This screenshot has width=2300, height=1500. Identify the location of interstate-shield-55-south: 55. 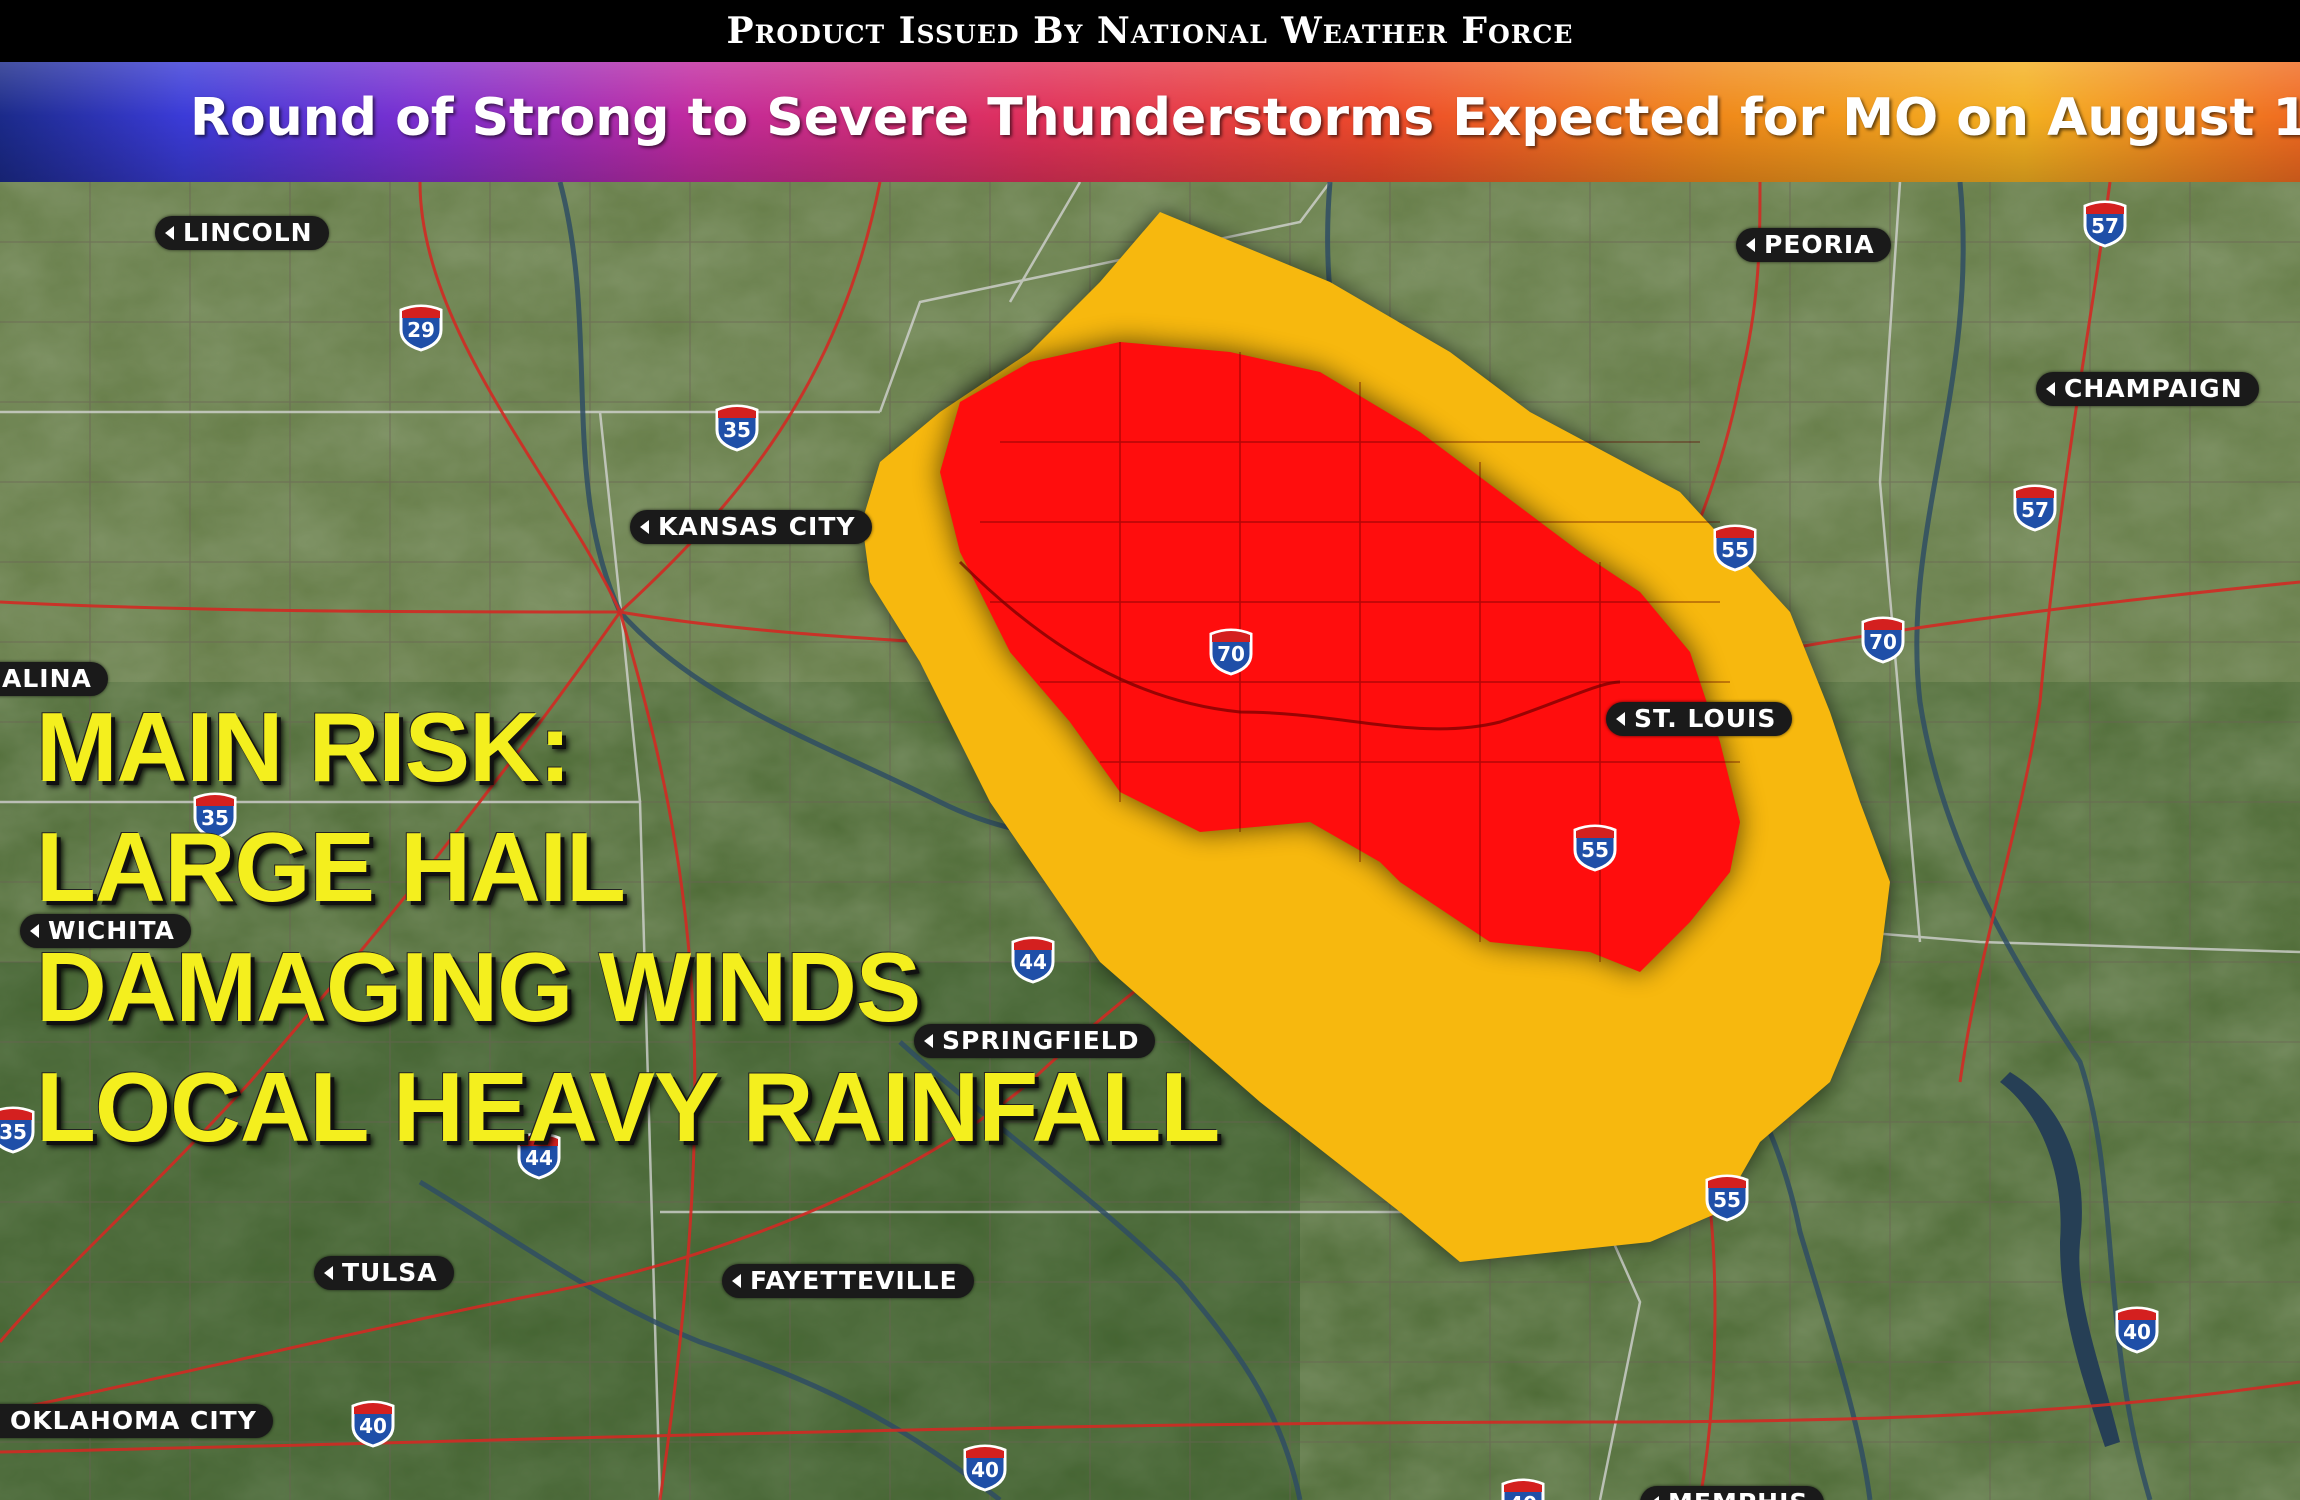
(1727, 1198).